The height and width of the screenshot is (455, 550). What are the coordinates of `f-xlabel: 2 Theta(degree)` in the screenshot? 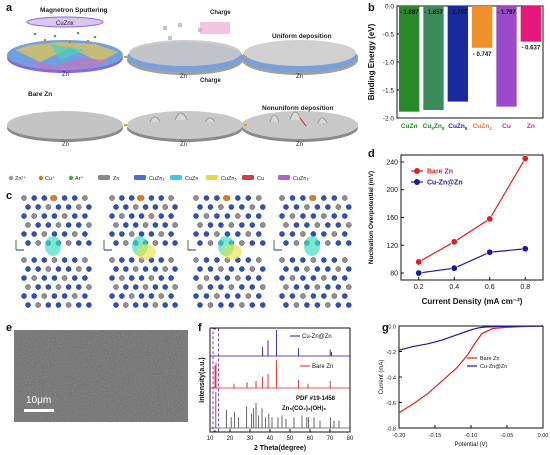 It's located at (280, 448).